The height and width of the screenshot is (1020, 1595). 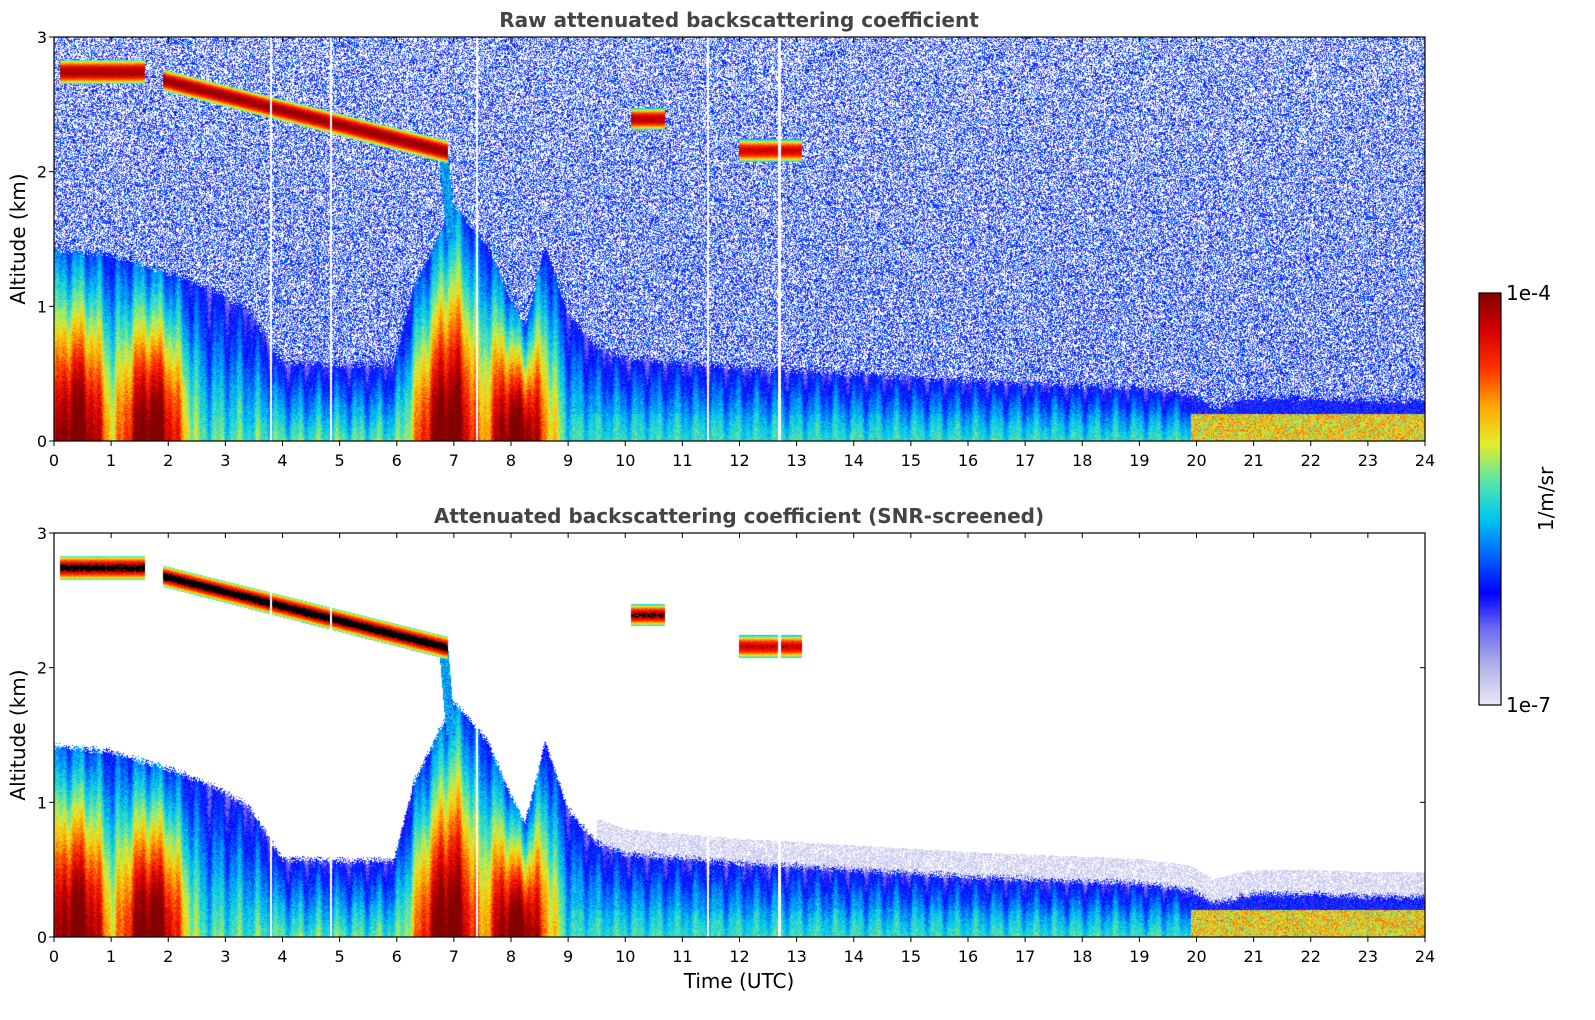 I want to click on colorbar-max-label: 1e-4, so click(x=1528, y=293).